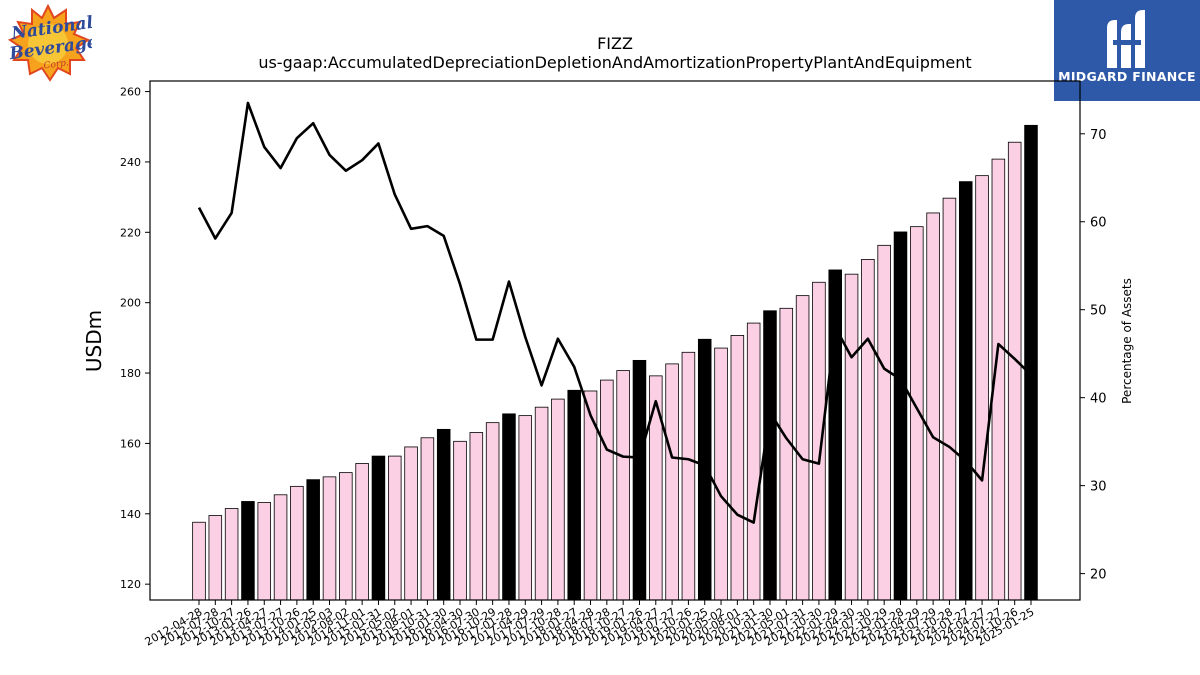  What do you see at coordinates (94, 341) in the screenshot?
I see `y-axis-label: USDm` at bounding box center [94, 341].